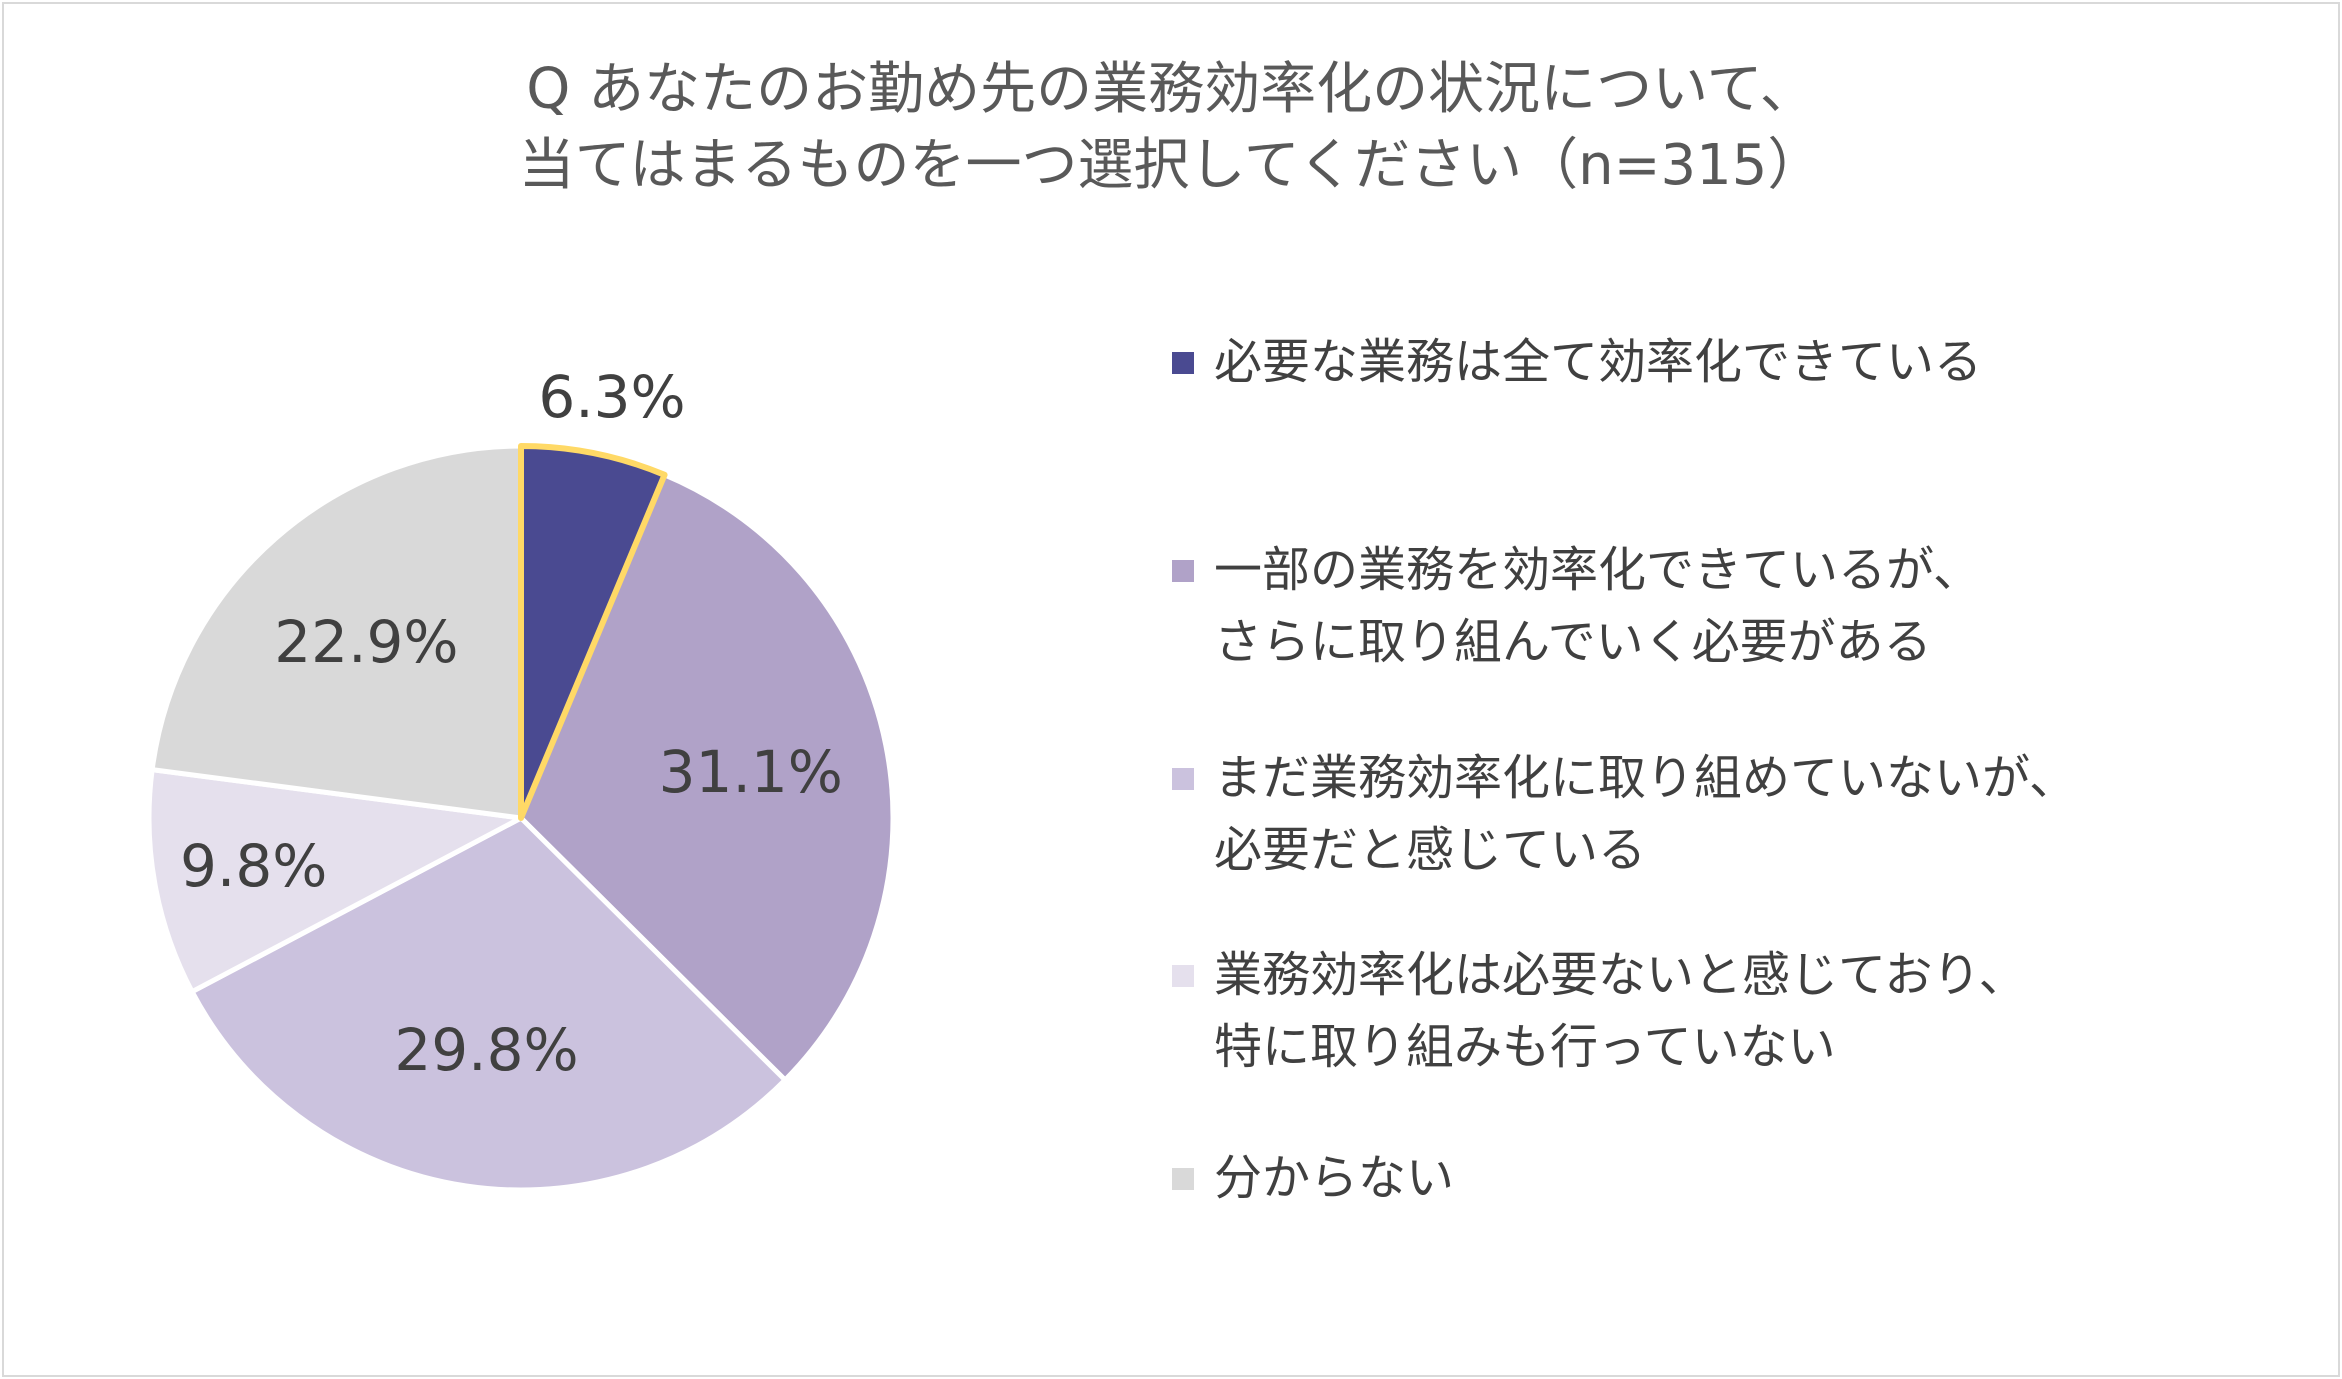  What do you see at coordinates (1171, 89) in the screenshot?
I see `chart-title-line-1: Q あなたのお勤め先の業務効率化の状況について、` at bounding box center [1171, 89].